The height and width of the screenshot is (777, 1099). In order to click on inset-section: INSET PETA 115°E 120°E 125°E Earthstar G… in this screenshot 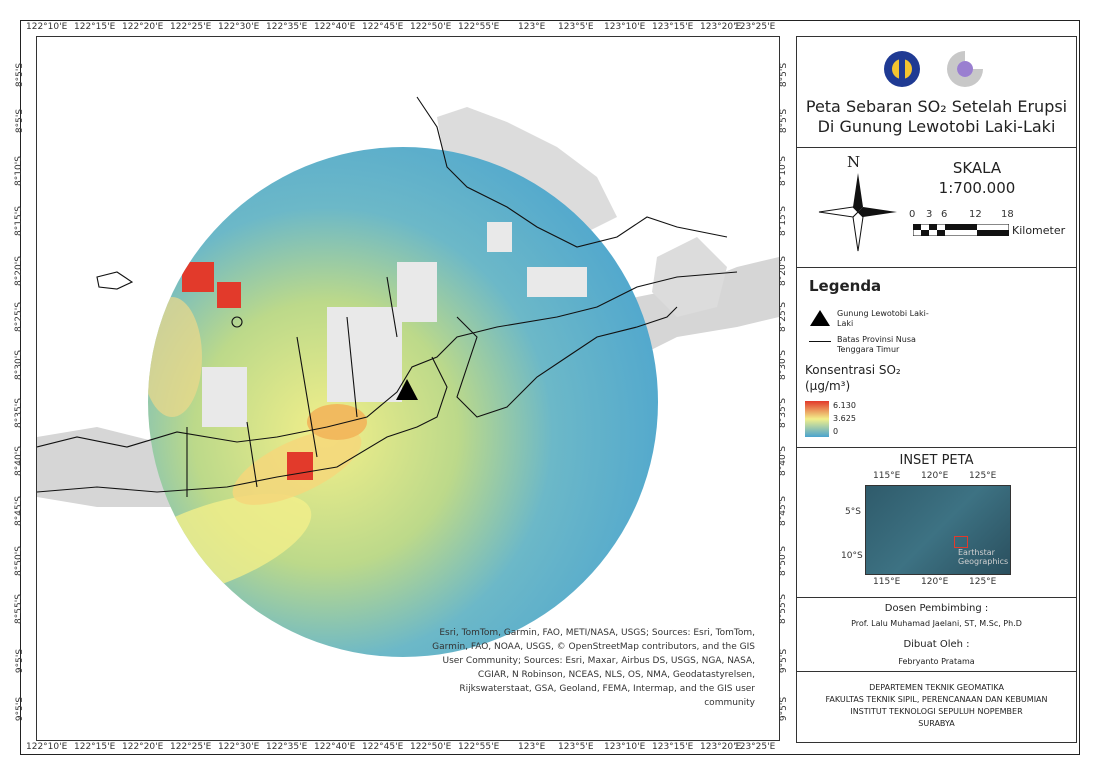, I will do `click(936, 522)`.